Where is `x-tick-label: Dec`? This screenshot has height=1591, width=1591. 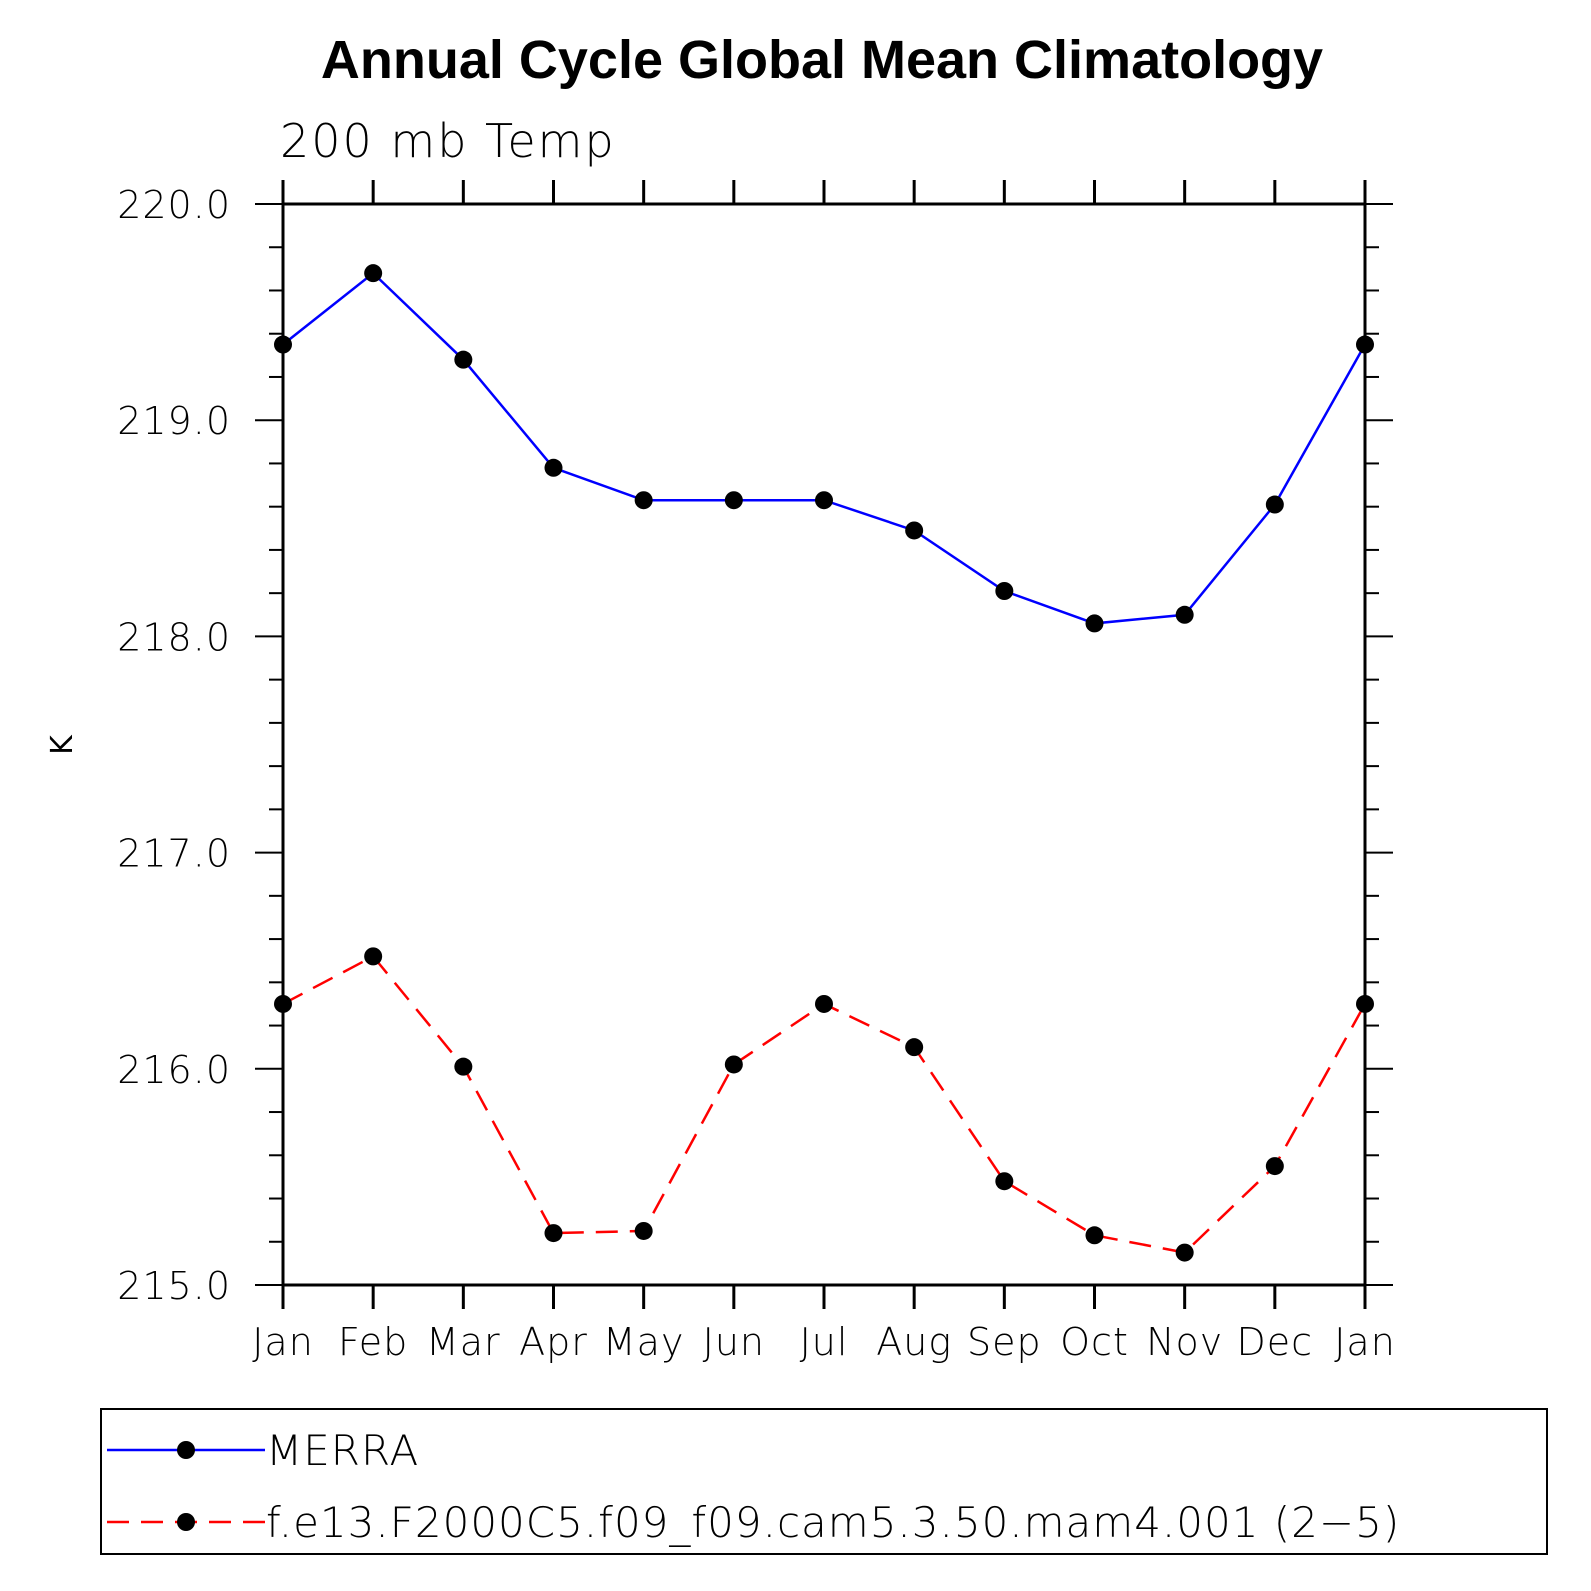
x-tick-label: Dec is located at coordinates (1275, 1342).